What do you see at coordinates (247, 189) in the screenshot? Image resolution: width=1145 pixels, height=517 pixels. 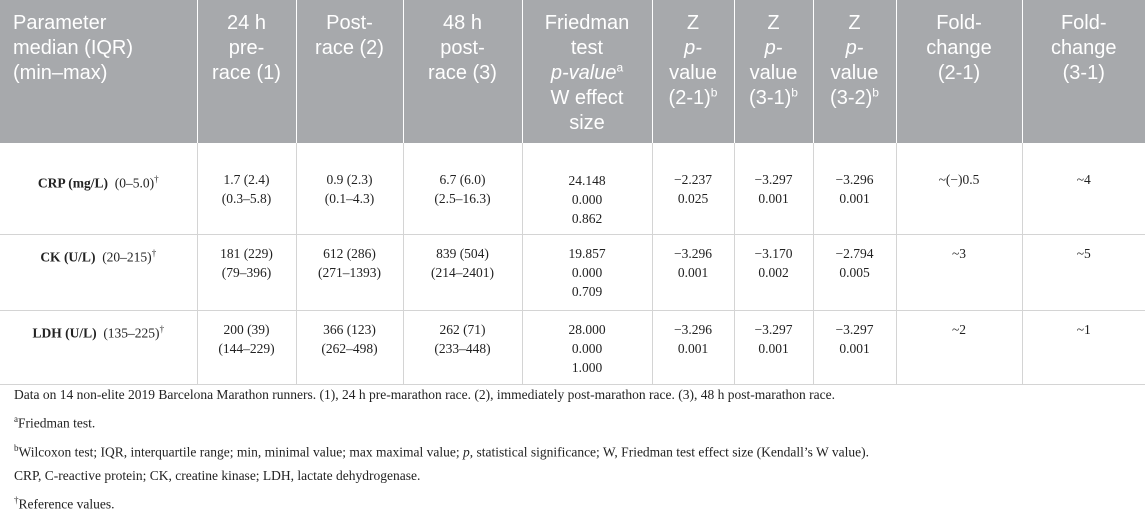 I see `pre-race-cell: 1.7 (2.4) (0.3–5.8)` at bounding box center [247, 189].